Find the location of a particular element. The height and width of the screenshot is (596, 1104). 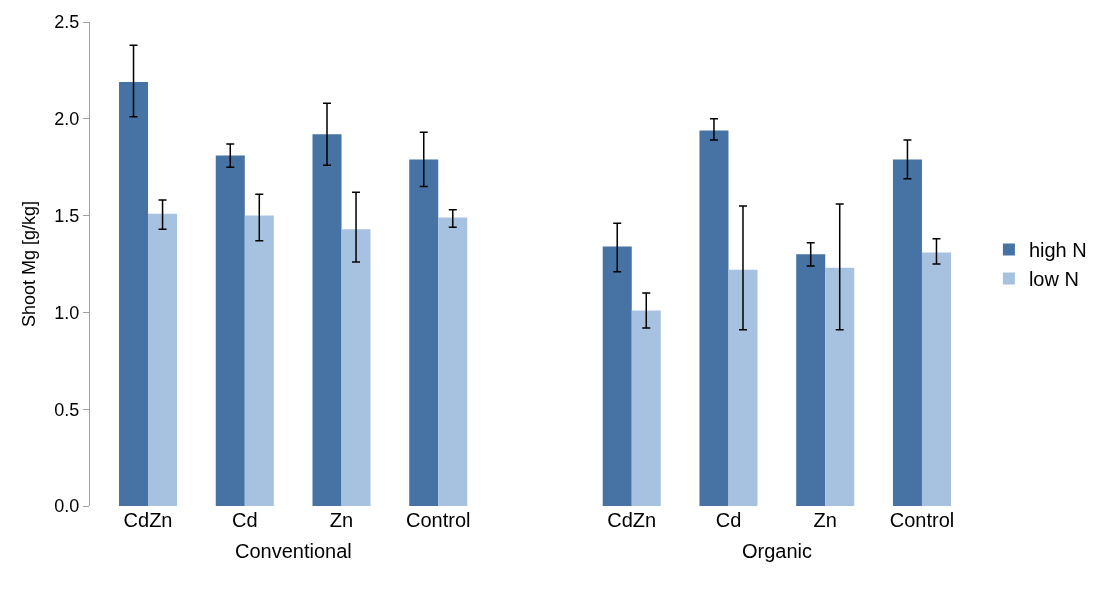

text: Conventional is located at coordinates (293, 551).